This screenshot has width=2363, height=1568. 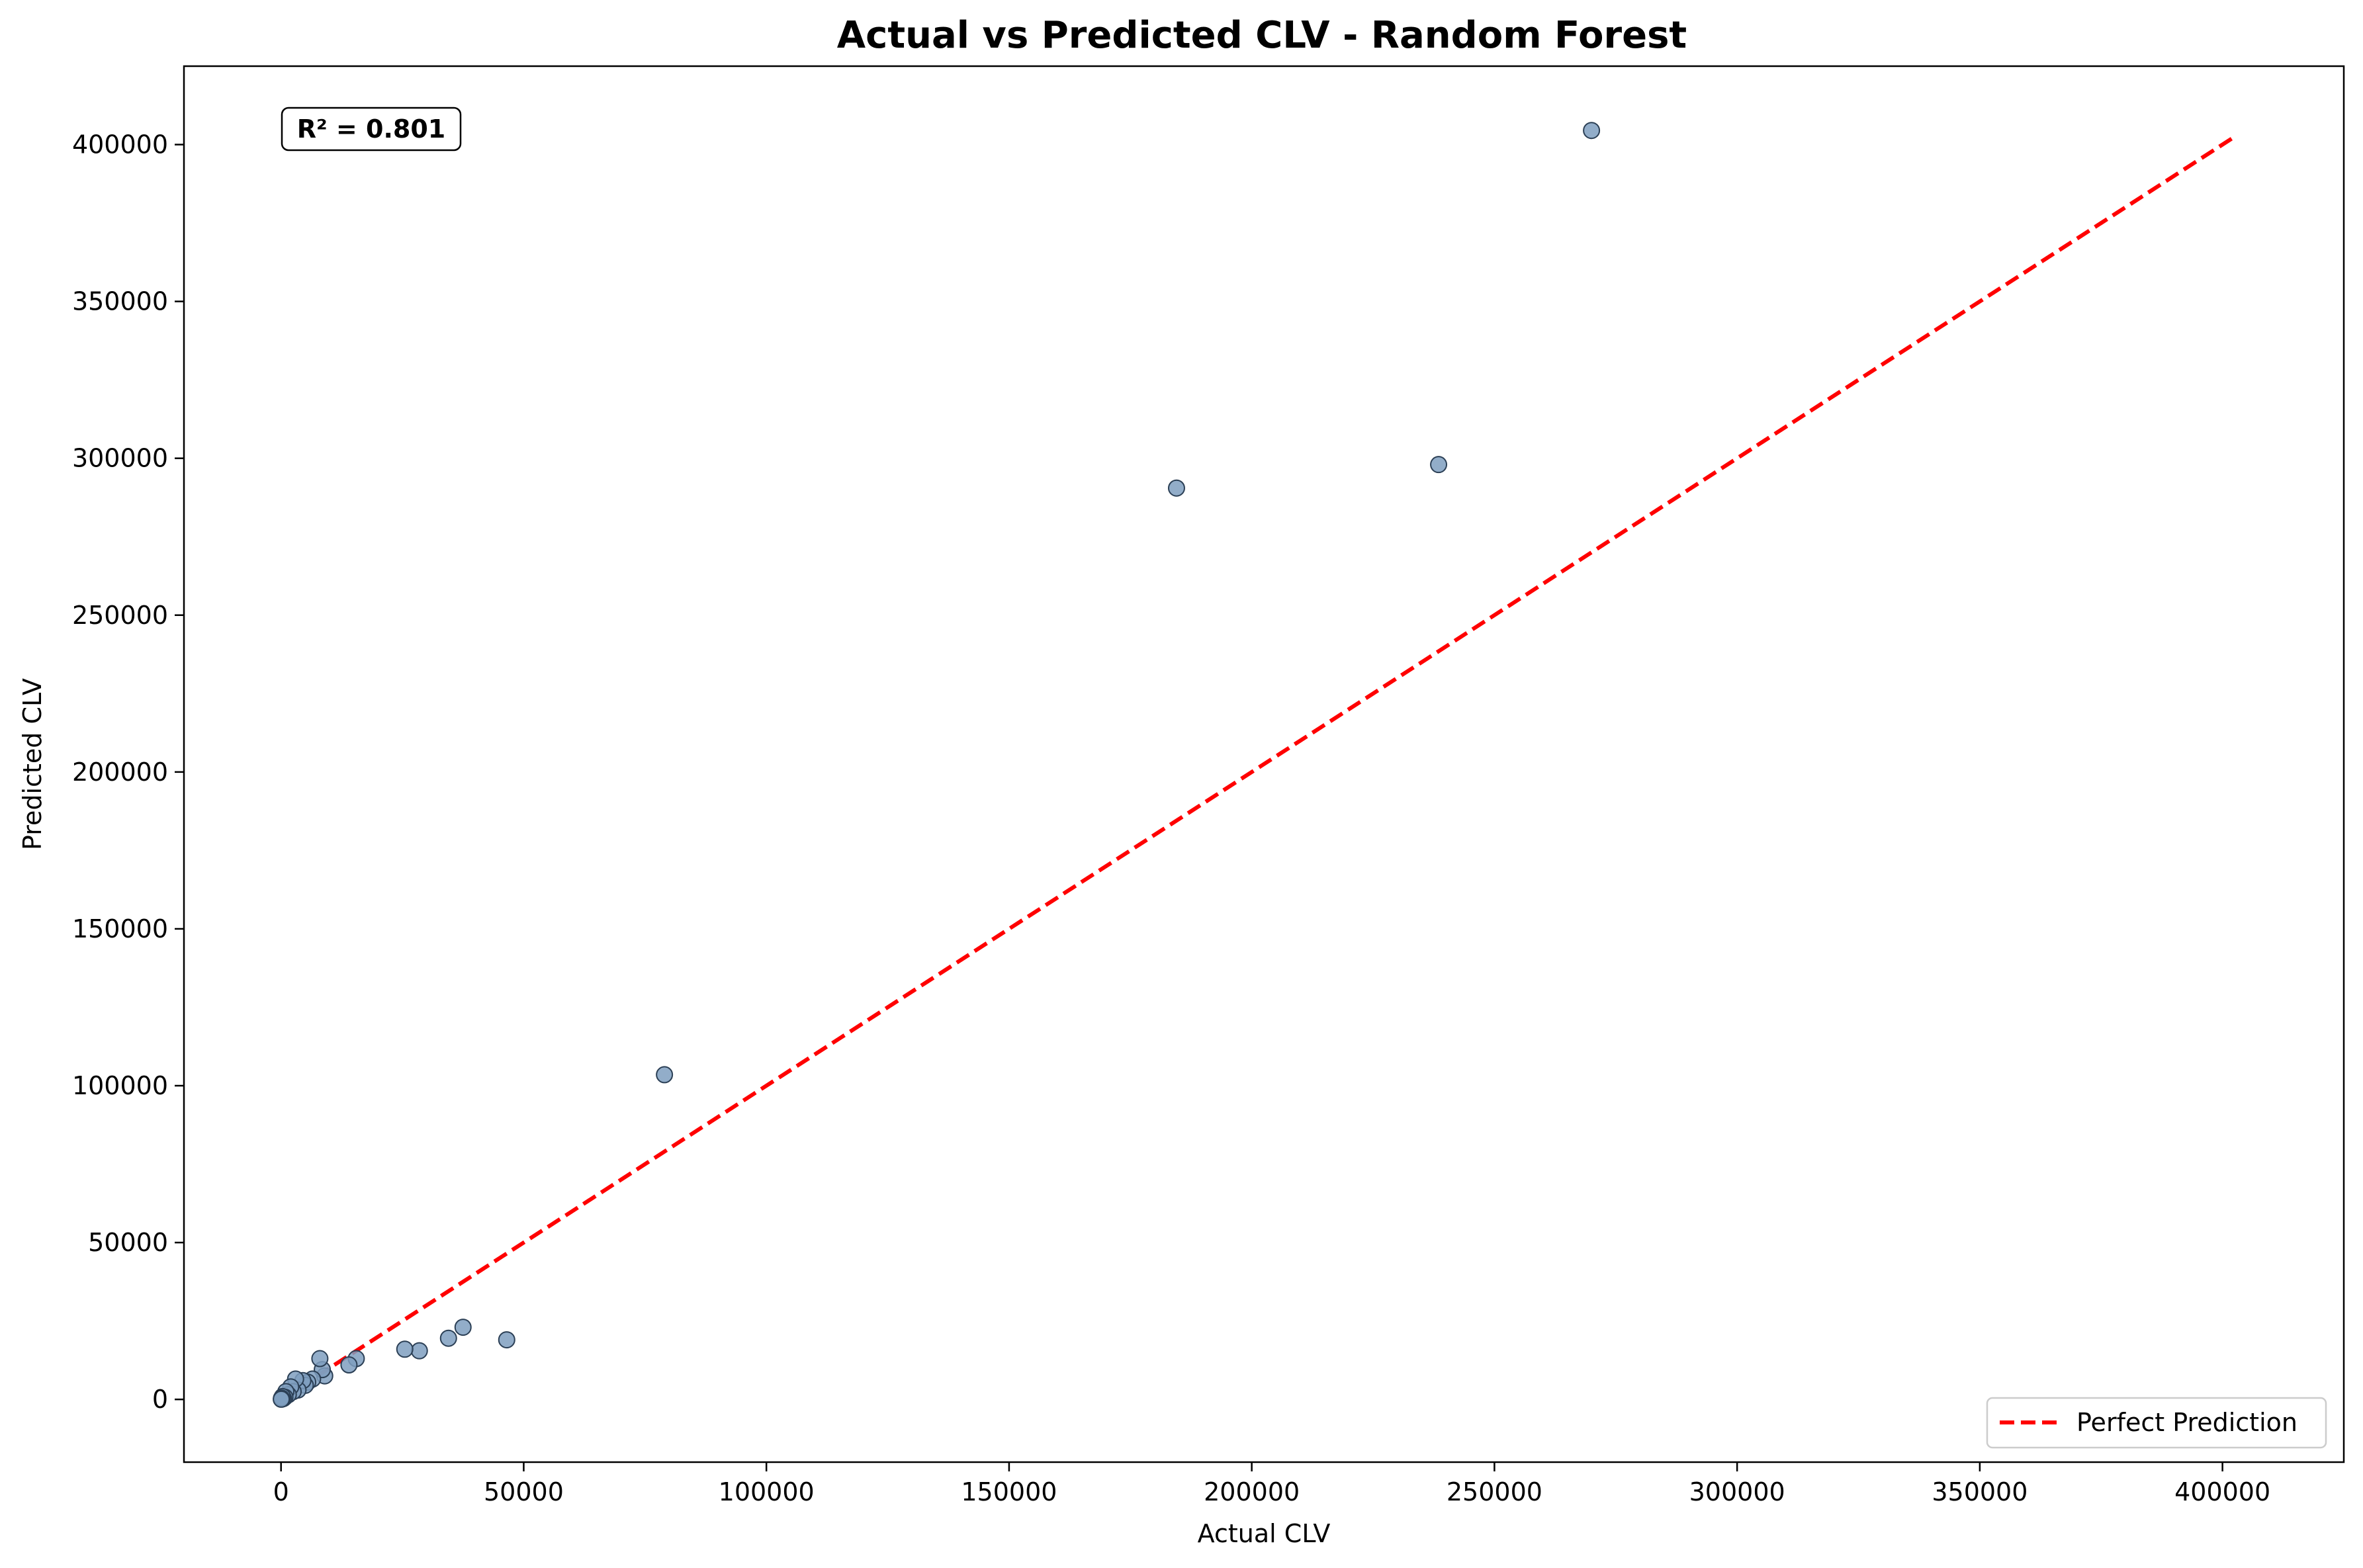 I want to click on y-tick-label: 100000, so click(x=120, y=1086).